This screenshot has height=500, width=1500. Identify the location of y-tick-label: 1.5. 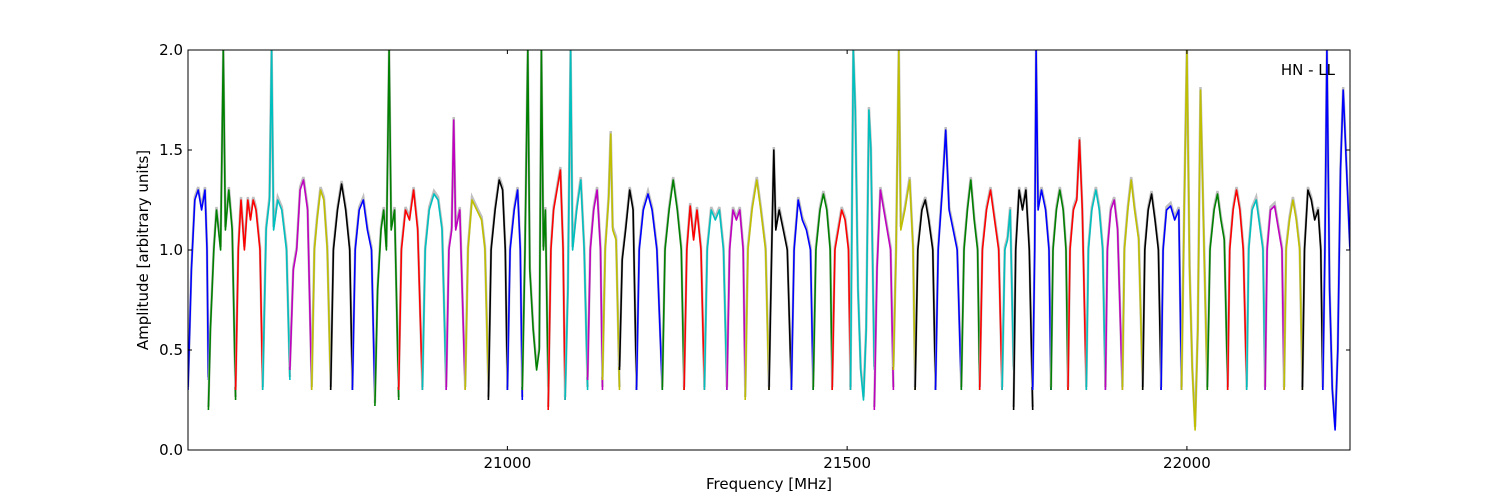
(171, 150).